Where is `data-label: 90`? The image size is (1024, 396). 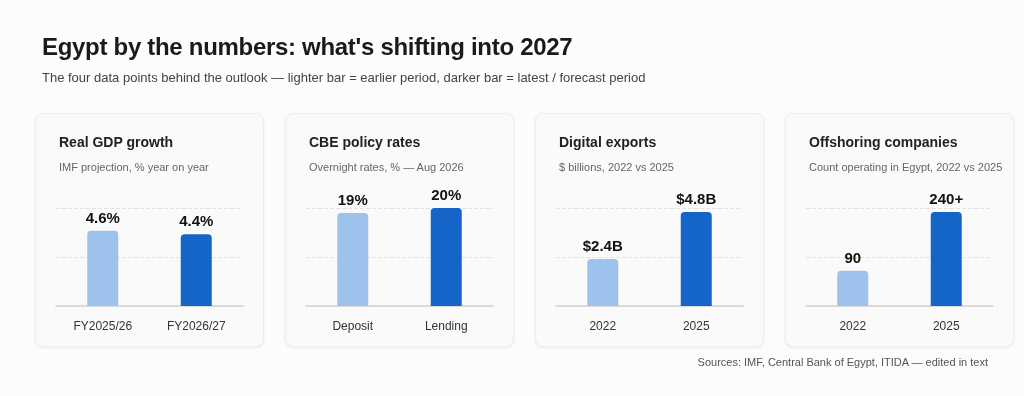 data-label: 90 is located at coordinates (853, 257).